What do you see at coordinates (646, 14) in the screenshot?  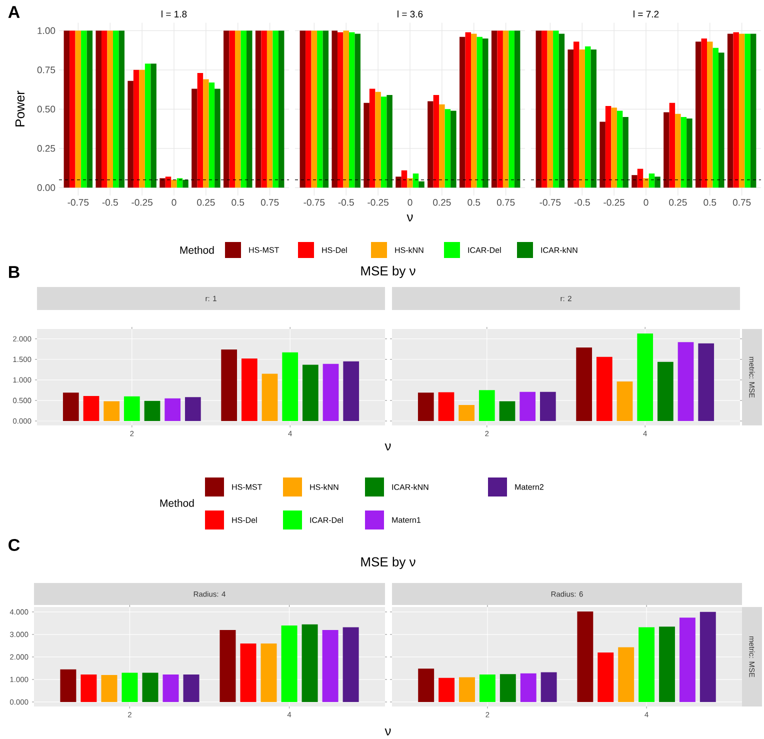 I see `chart-title: l = 7.2` at bounding box center [646, 14].